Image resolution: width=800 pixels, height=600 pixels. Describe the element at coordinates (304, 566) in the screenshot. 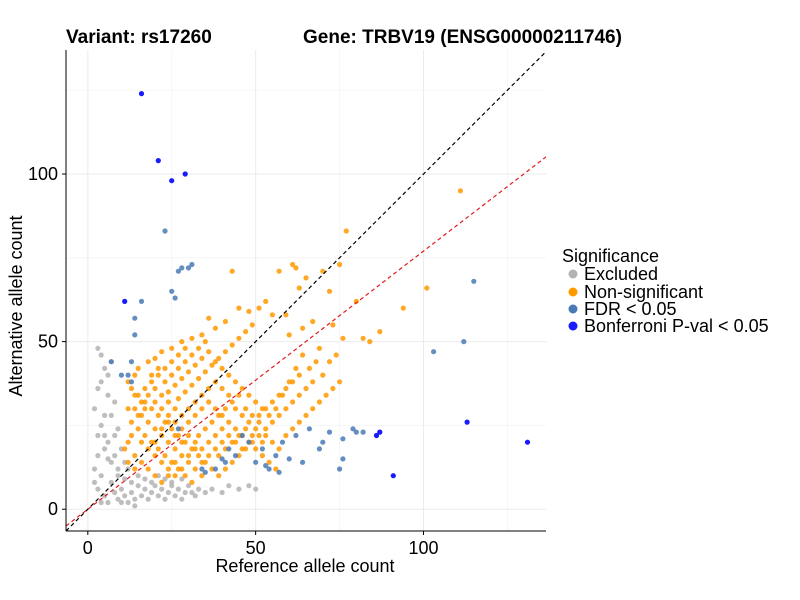

I see `x-axis-title: Reference allele count` at that location.